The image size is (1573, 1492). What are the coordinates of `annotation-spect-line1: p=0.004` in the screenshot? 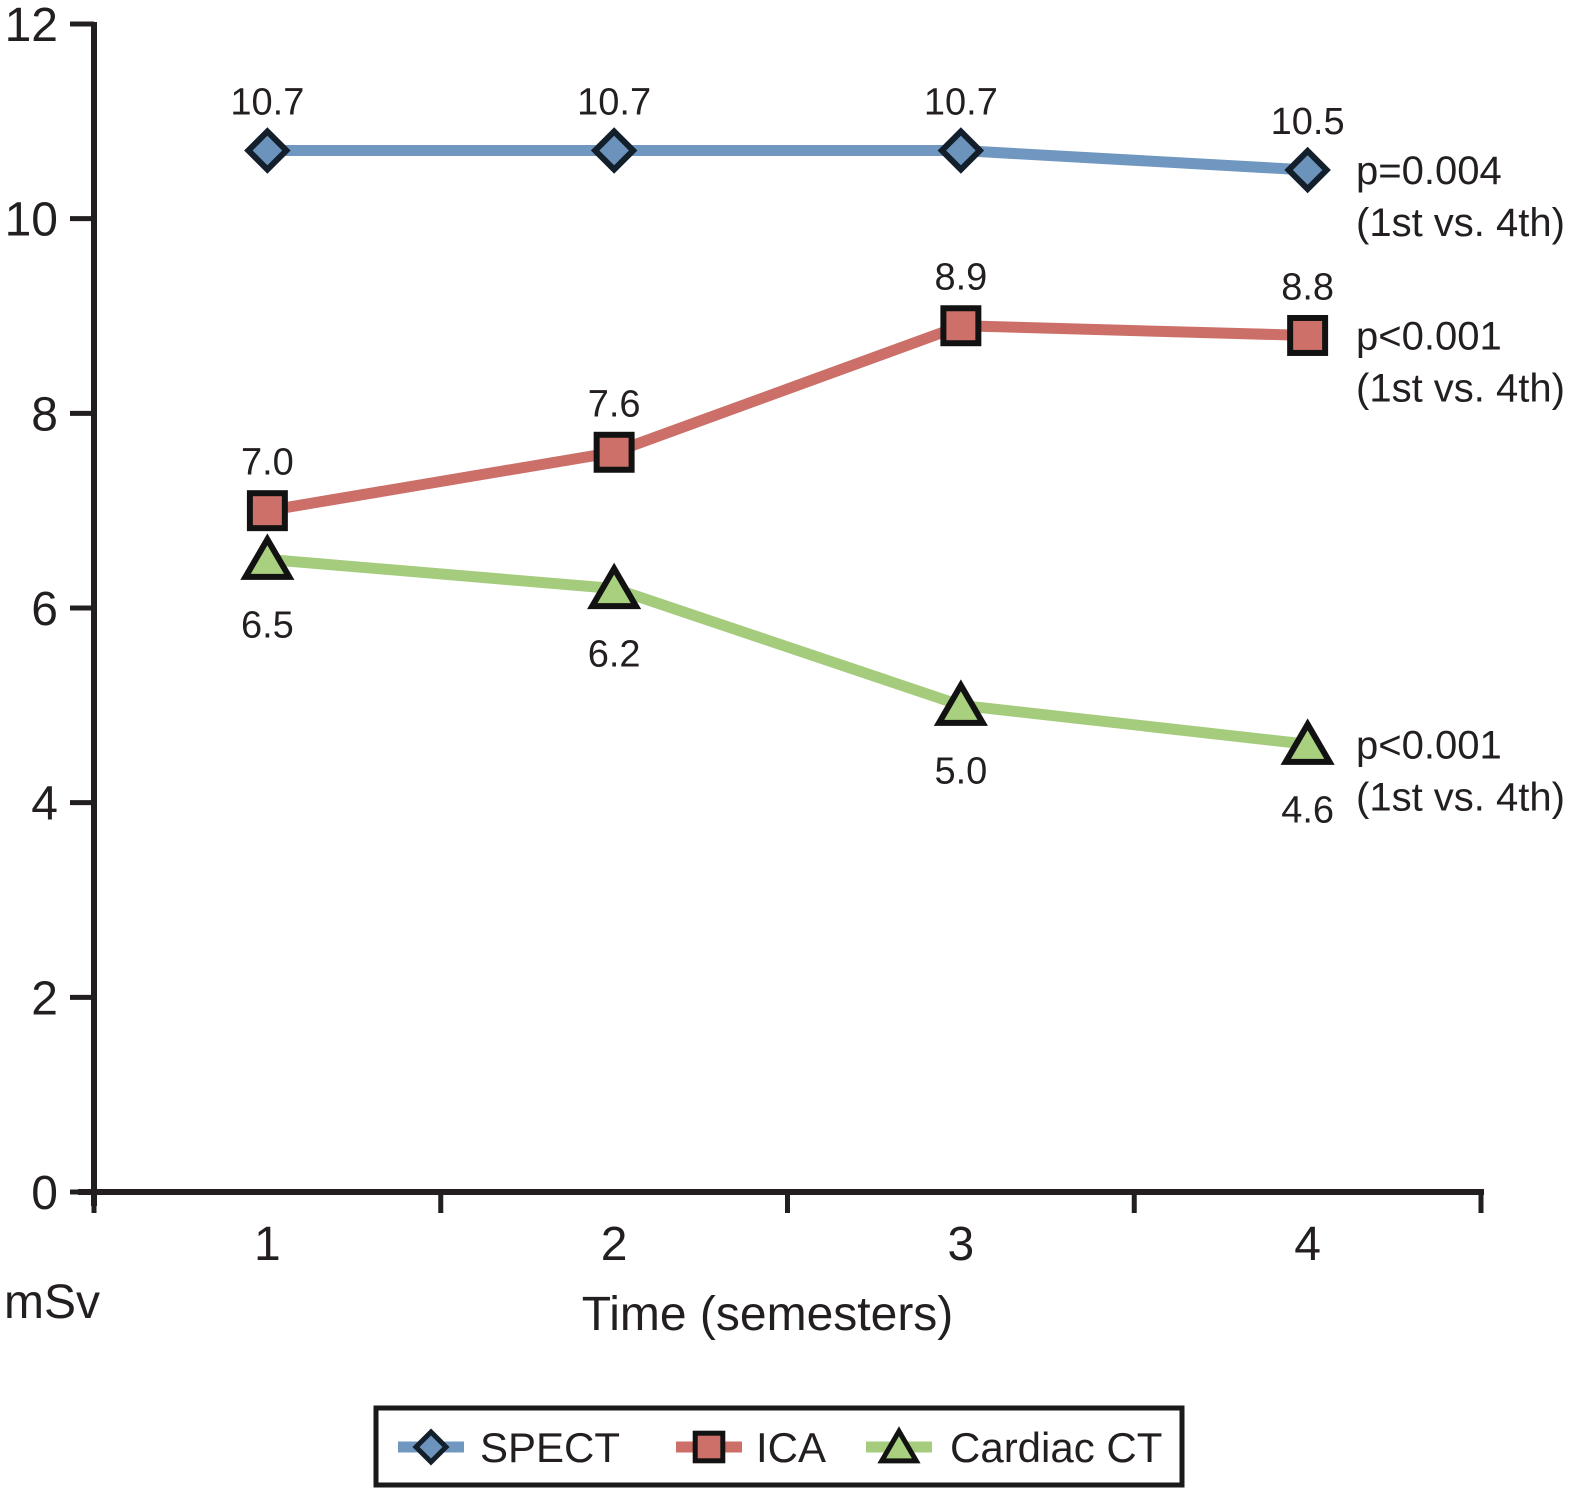 It's located at (1429, 171).